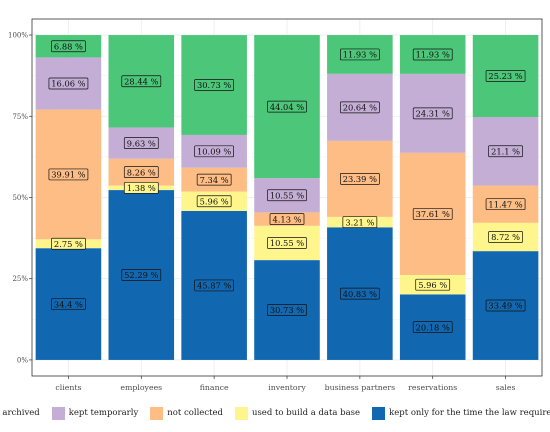 Image resolution: width=550 pixels, height=432 pixels. I want to click on data-label: 24.31 %, so click(433, 114).